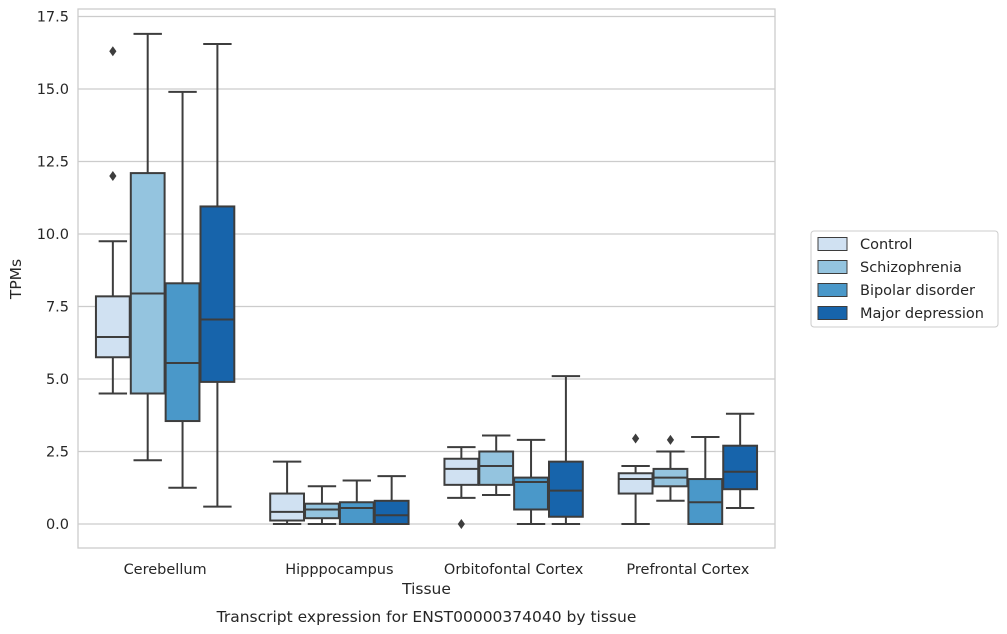 The image size is (1007, 634). What do you see at coordinates (911, 268) in the screenshot?
I see `legend-label: Schizophrenia` at bounding box center [911, 268].